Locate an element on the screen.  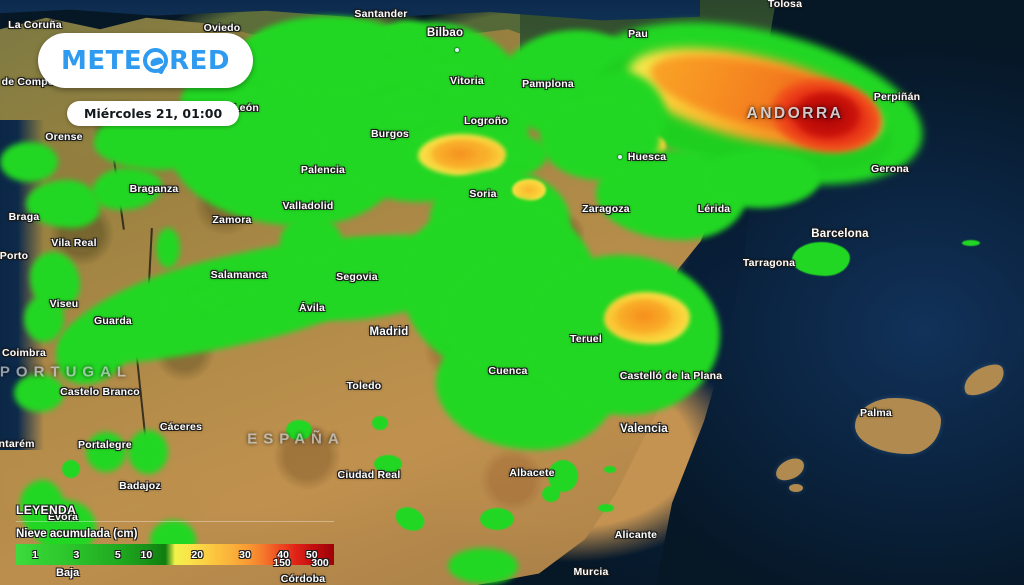
legend-tick-30: 30 is located at coordinates (245, 554).